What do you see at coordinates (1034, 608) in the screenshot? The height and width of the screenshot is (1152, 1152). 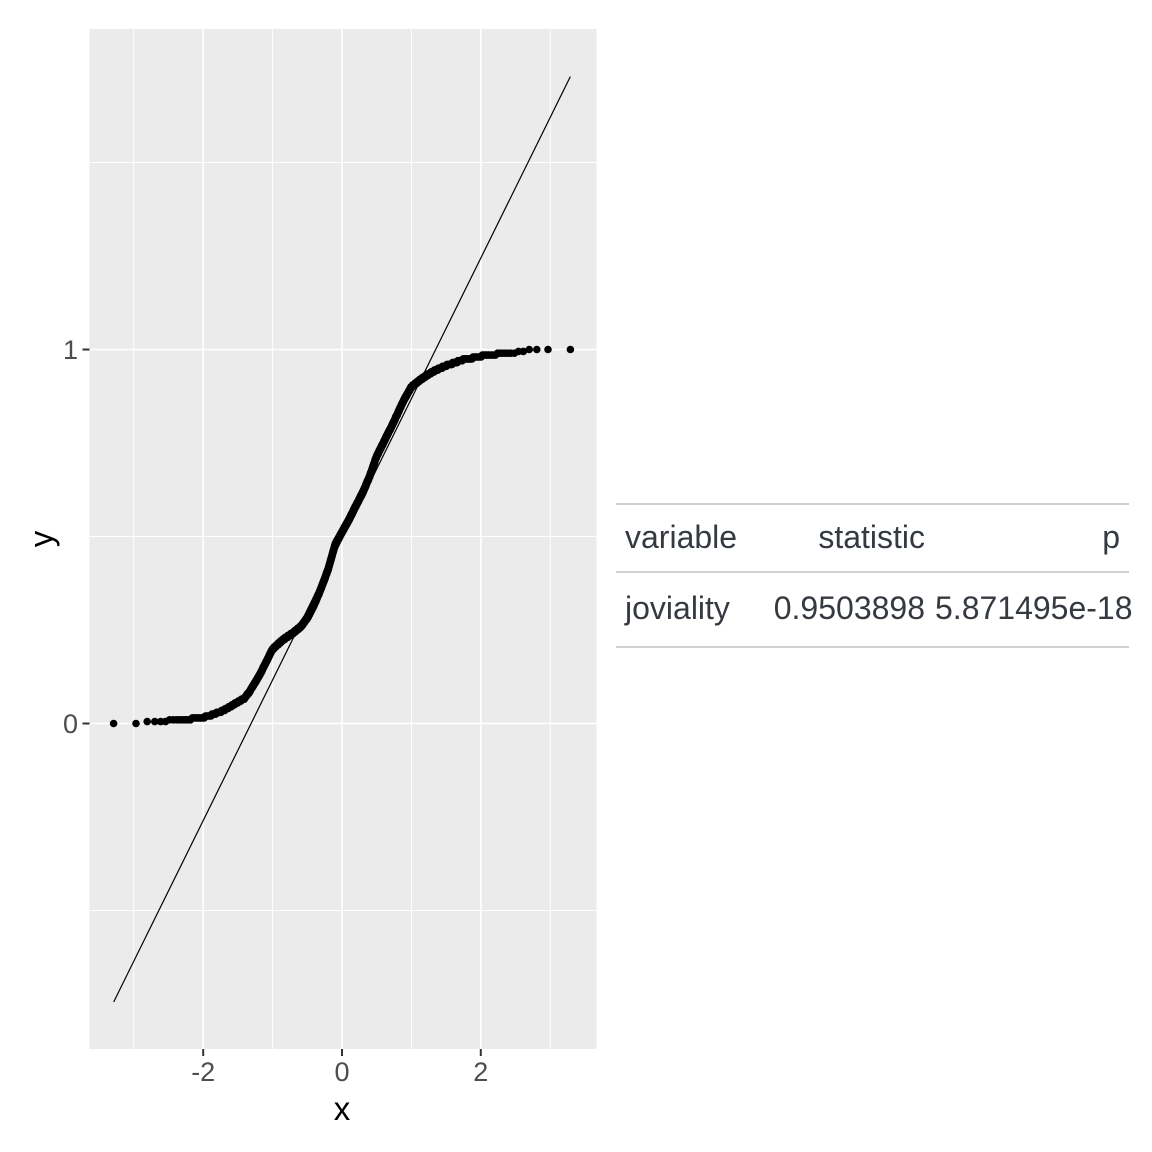 I see `cell-p: 5.871495e-18` at bounding box center [1034, 608].